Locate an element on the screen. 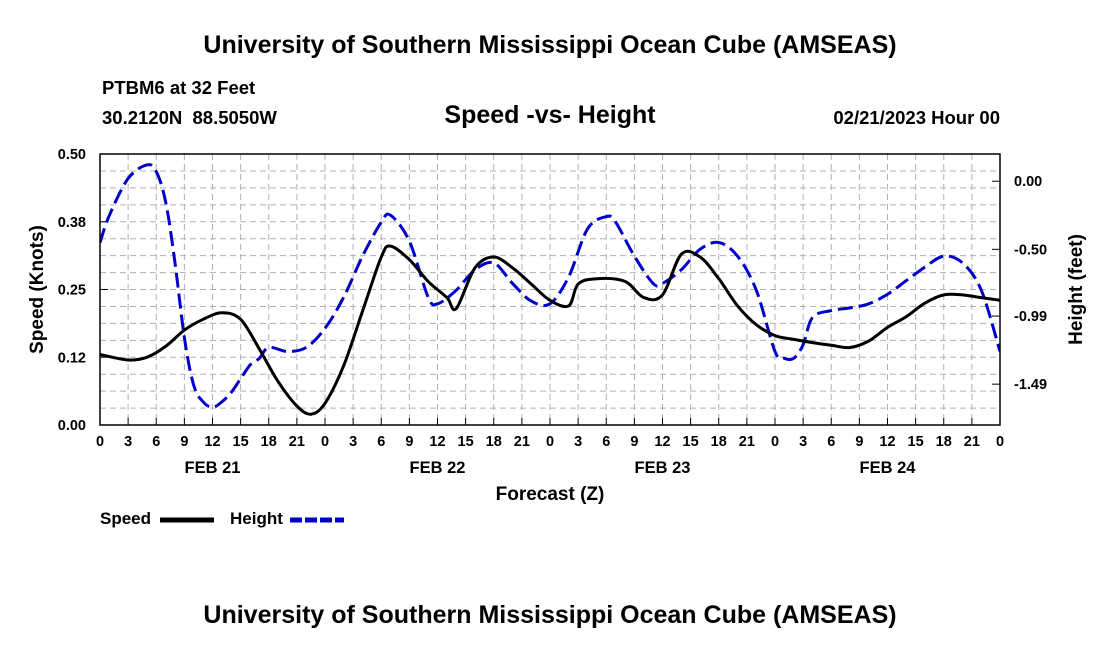 Image resolution: width=1100 pixels, height=650 pixels. right-tick-label: -0.50 is located at coordinates (1030, 250).